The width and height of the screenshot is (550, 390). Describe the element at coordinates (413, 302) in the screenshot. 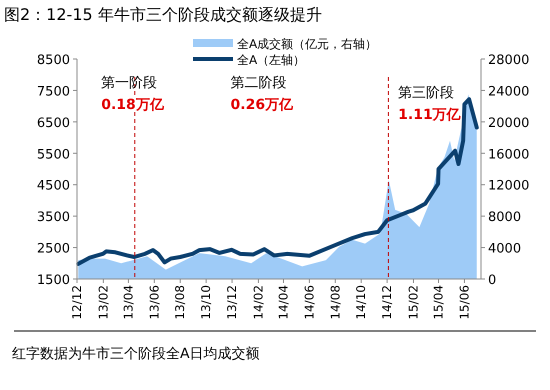

I see `x-tick-label: 15/02` at that location.